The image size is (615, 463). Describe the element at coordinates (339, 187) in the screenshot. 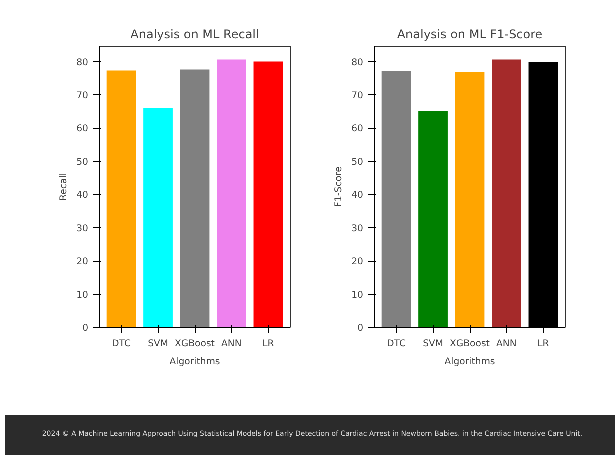

I see `y-axis-title: F1-Score` at that location.